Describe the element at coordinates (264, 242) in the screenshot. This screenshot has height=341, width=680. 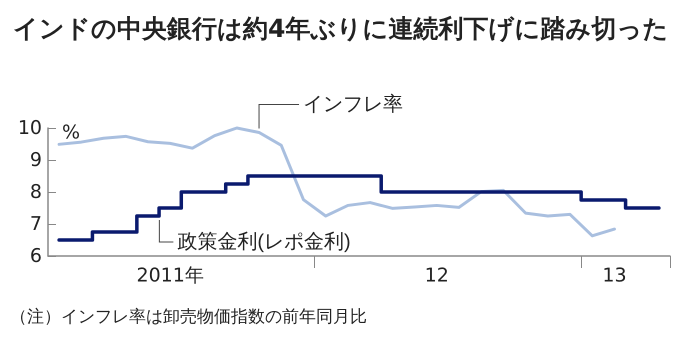
I see `series-label: 政策金利(レポ金利)` at that location.